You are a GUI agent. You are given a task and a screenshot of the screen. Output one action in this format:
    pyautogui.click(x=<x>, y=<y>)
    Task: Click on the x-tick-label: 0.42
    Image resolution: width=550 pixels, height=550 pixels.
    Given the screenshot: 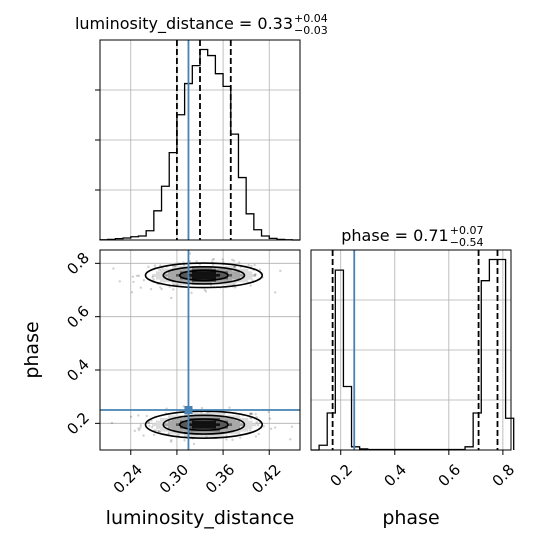 What is the action you would take?
    pyautogui.click(x=266, y=479)
    